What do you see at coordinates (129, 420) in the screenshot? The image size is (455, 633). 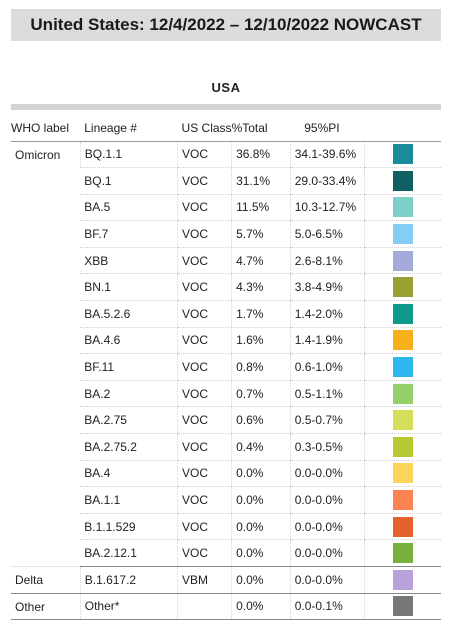 I see `lineage-cell: BA.2.75` at bounding box center [129, 420].